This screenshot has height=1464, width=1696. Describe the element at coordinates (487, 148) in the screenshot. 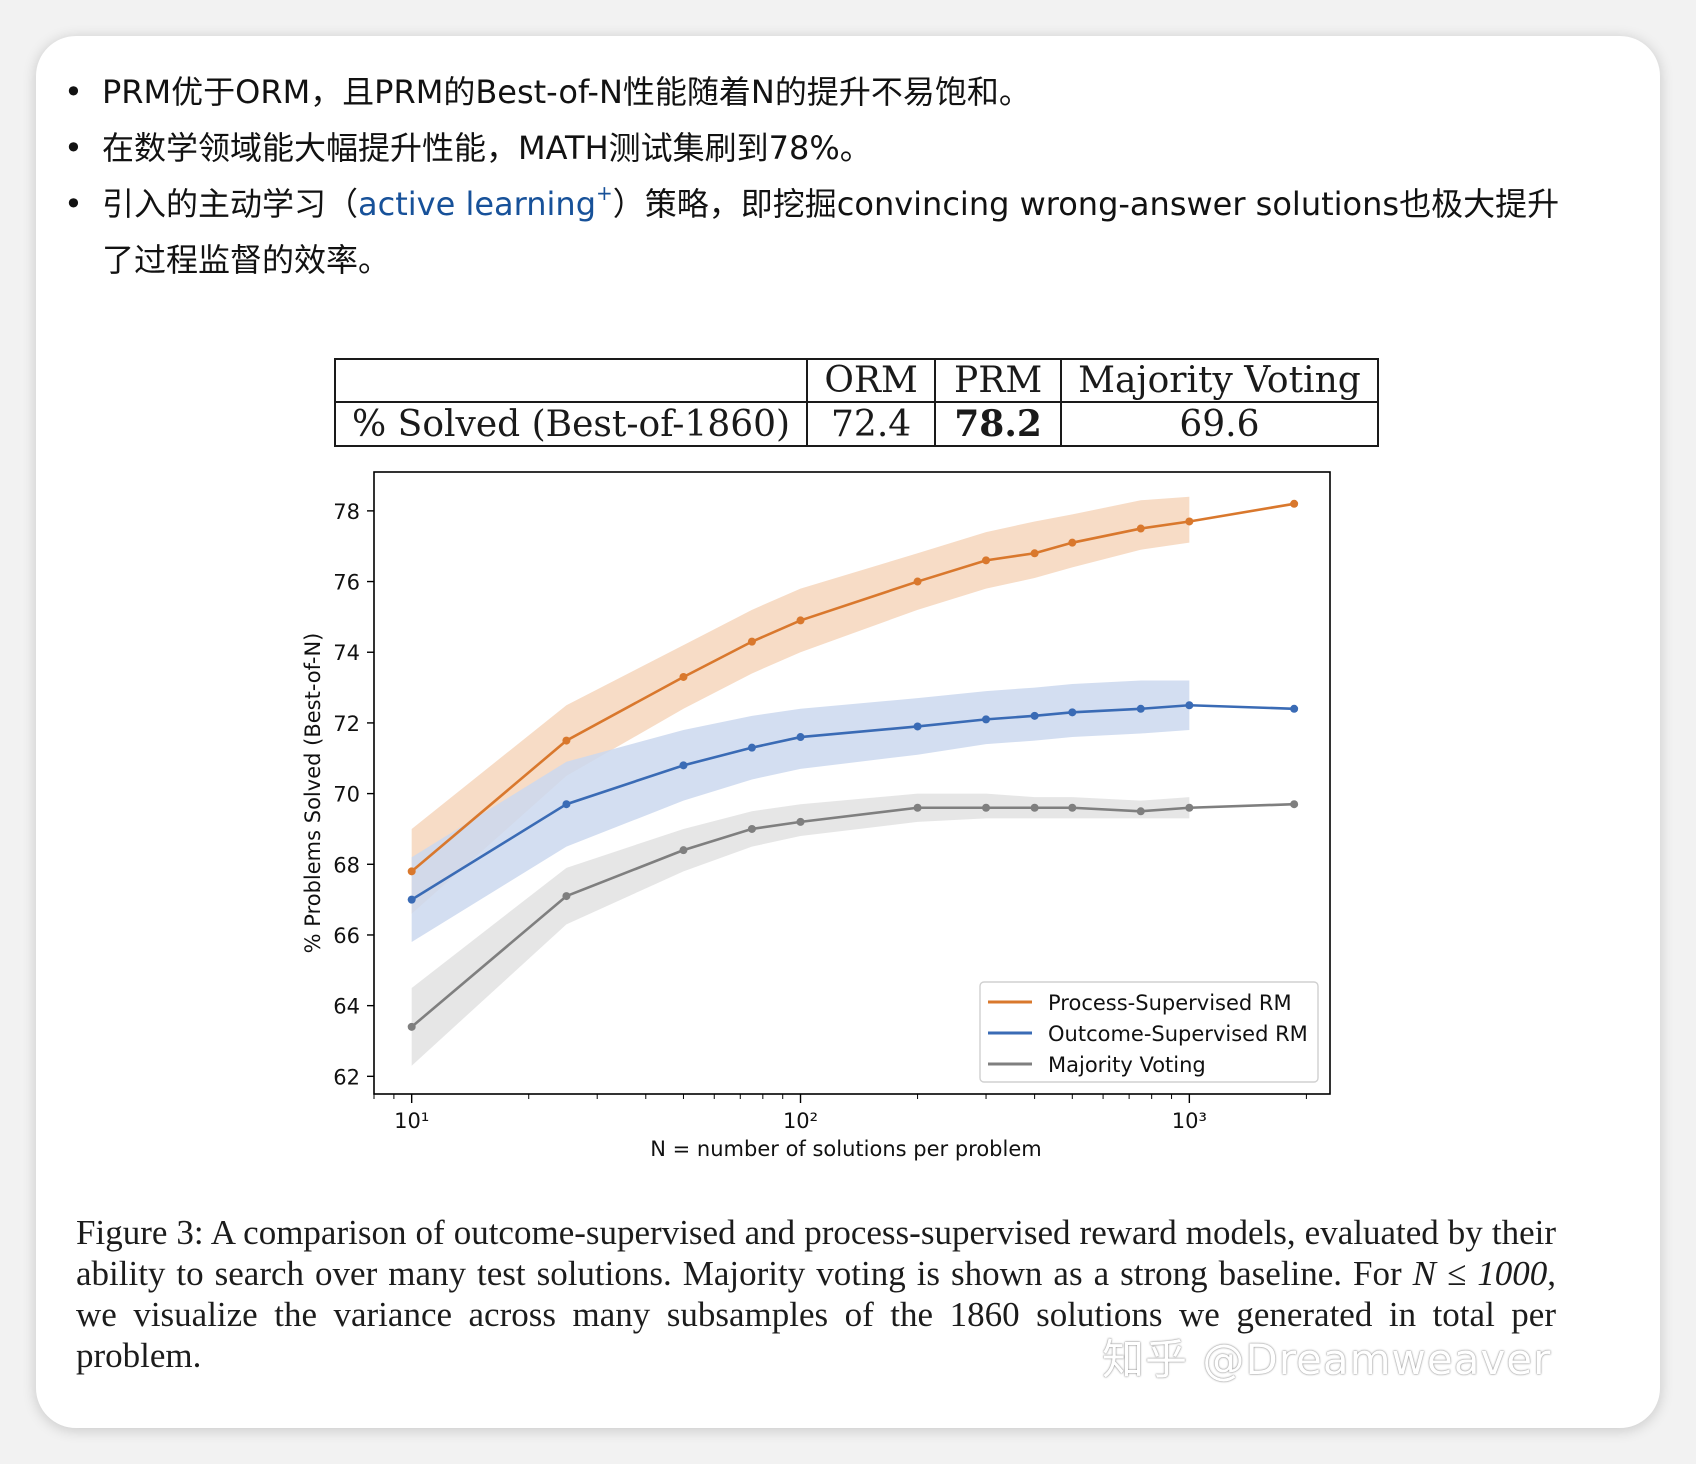

I see `bullet-text: 在数学领域能大幅提升性能，MATH测试集刷到78%。` at that location.